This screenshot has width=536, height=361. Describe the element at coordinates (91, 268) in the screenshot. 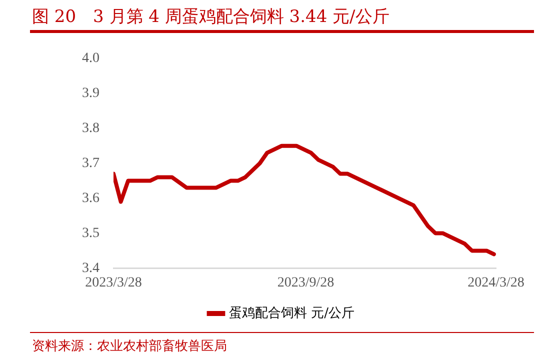

I see `y-tick-label: 3.4` at that location.